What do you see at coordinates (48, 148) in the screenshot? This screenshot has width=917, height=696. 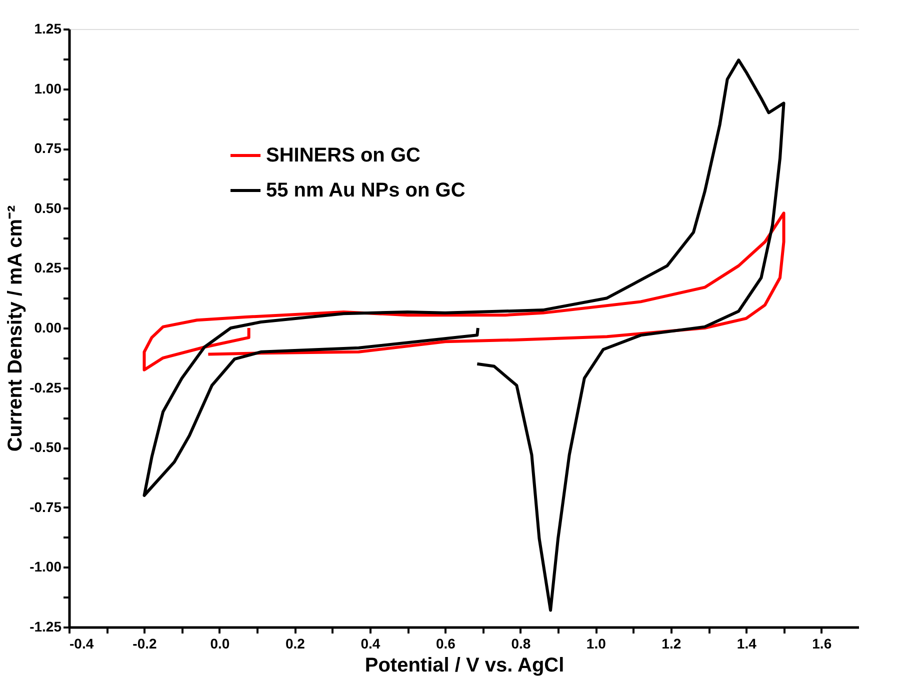 I see `y-tick-label: 0.75` at bounding box center [48, 148].